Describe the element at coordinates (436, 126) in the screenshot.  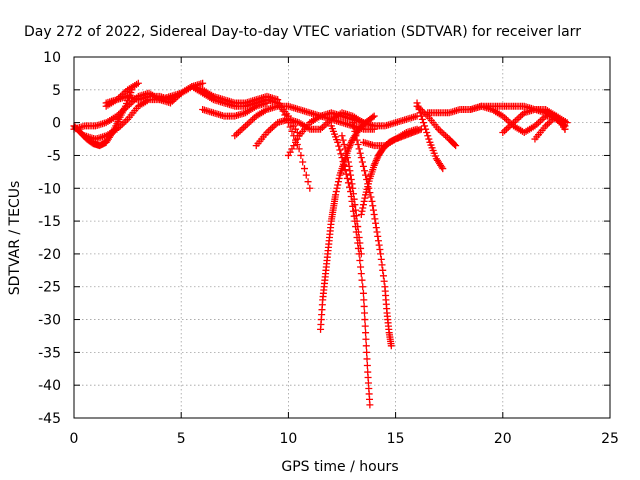
I see `series-arc-m` at that location.